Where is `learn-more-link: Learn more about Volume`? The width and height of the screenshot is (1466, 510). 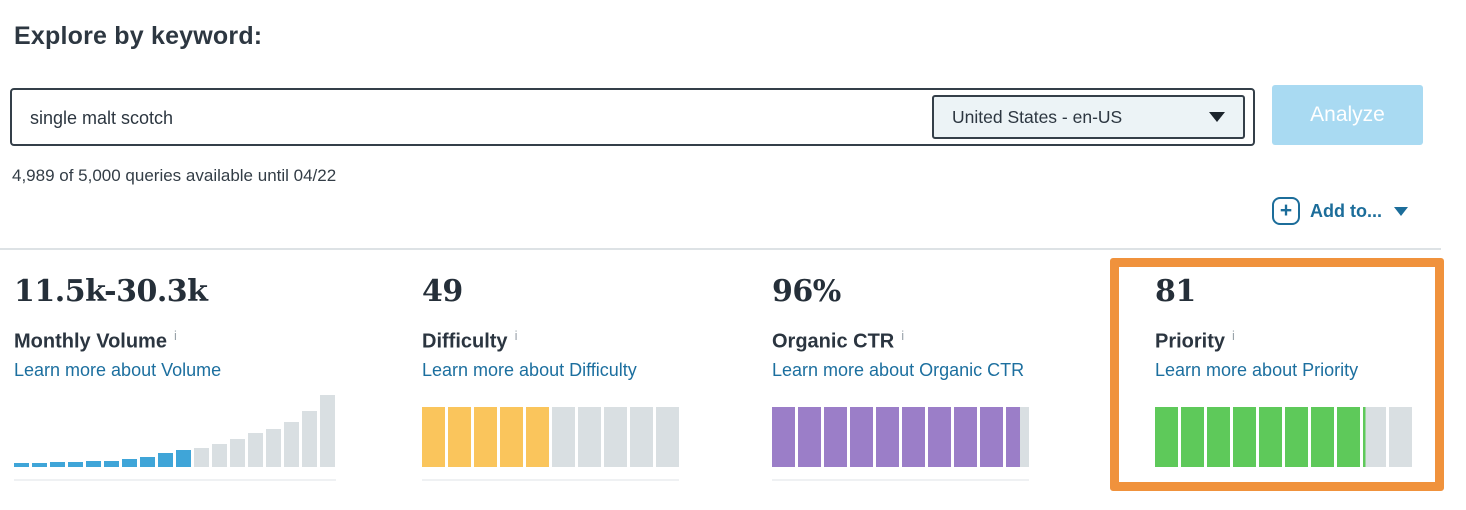 learn-more-link: Learn more about Volume is located at coordinates (118, 370).